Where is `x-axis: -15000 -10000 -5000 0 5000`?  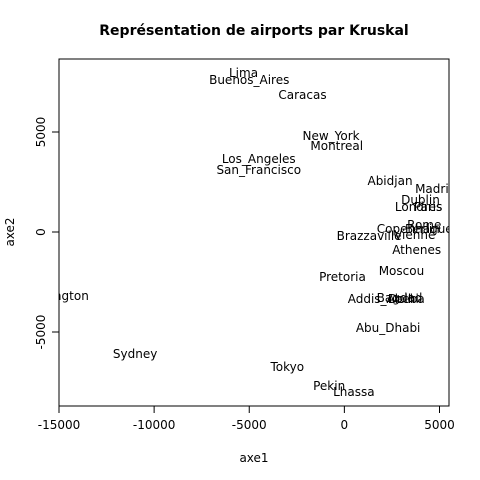 x-axis: -15000 -10000 -5000 0 5000 is located at coordinates (246, 419).